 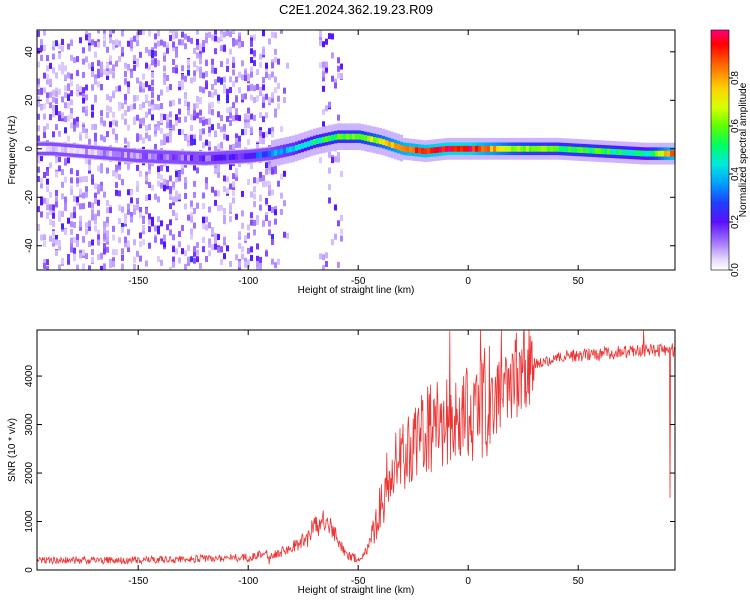 I want to click on colorbar-tick-label: 0.4, so click(x=735, y=174).